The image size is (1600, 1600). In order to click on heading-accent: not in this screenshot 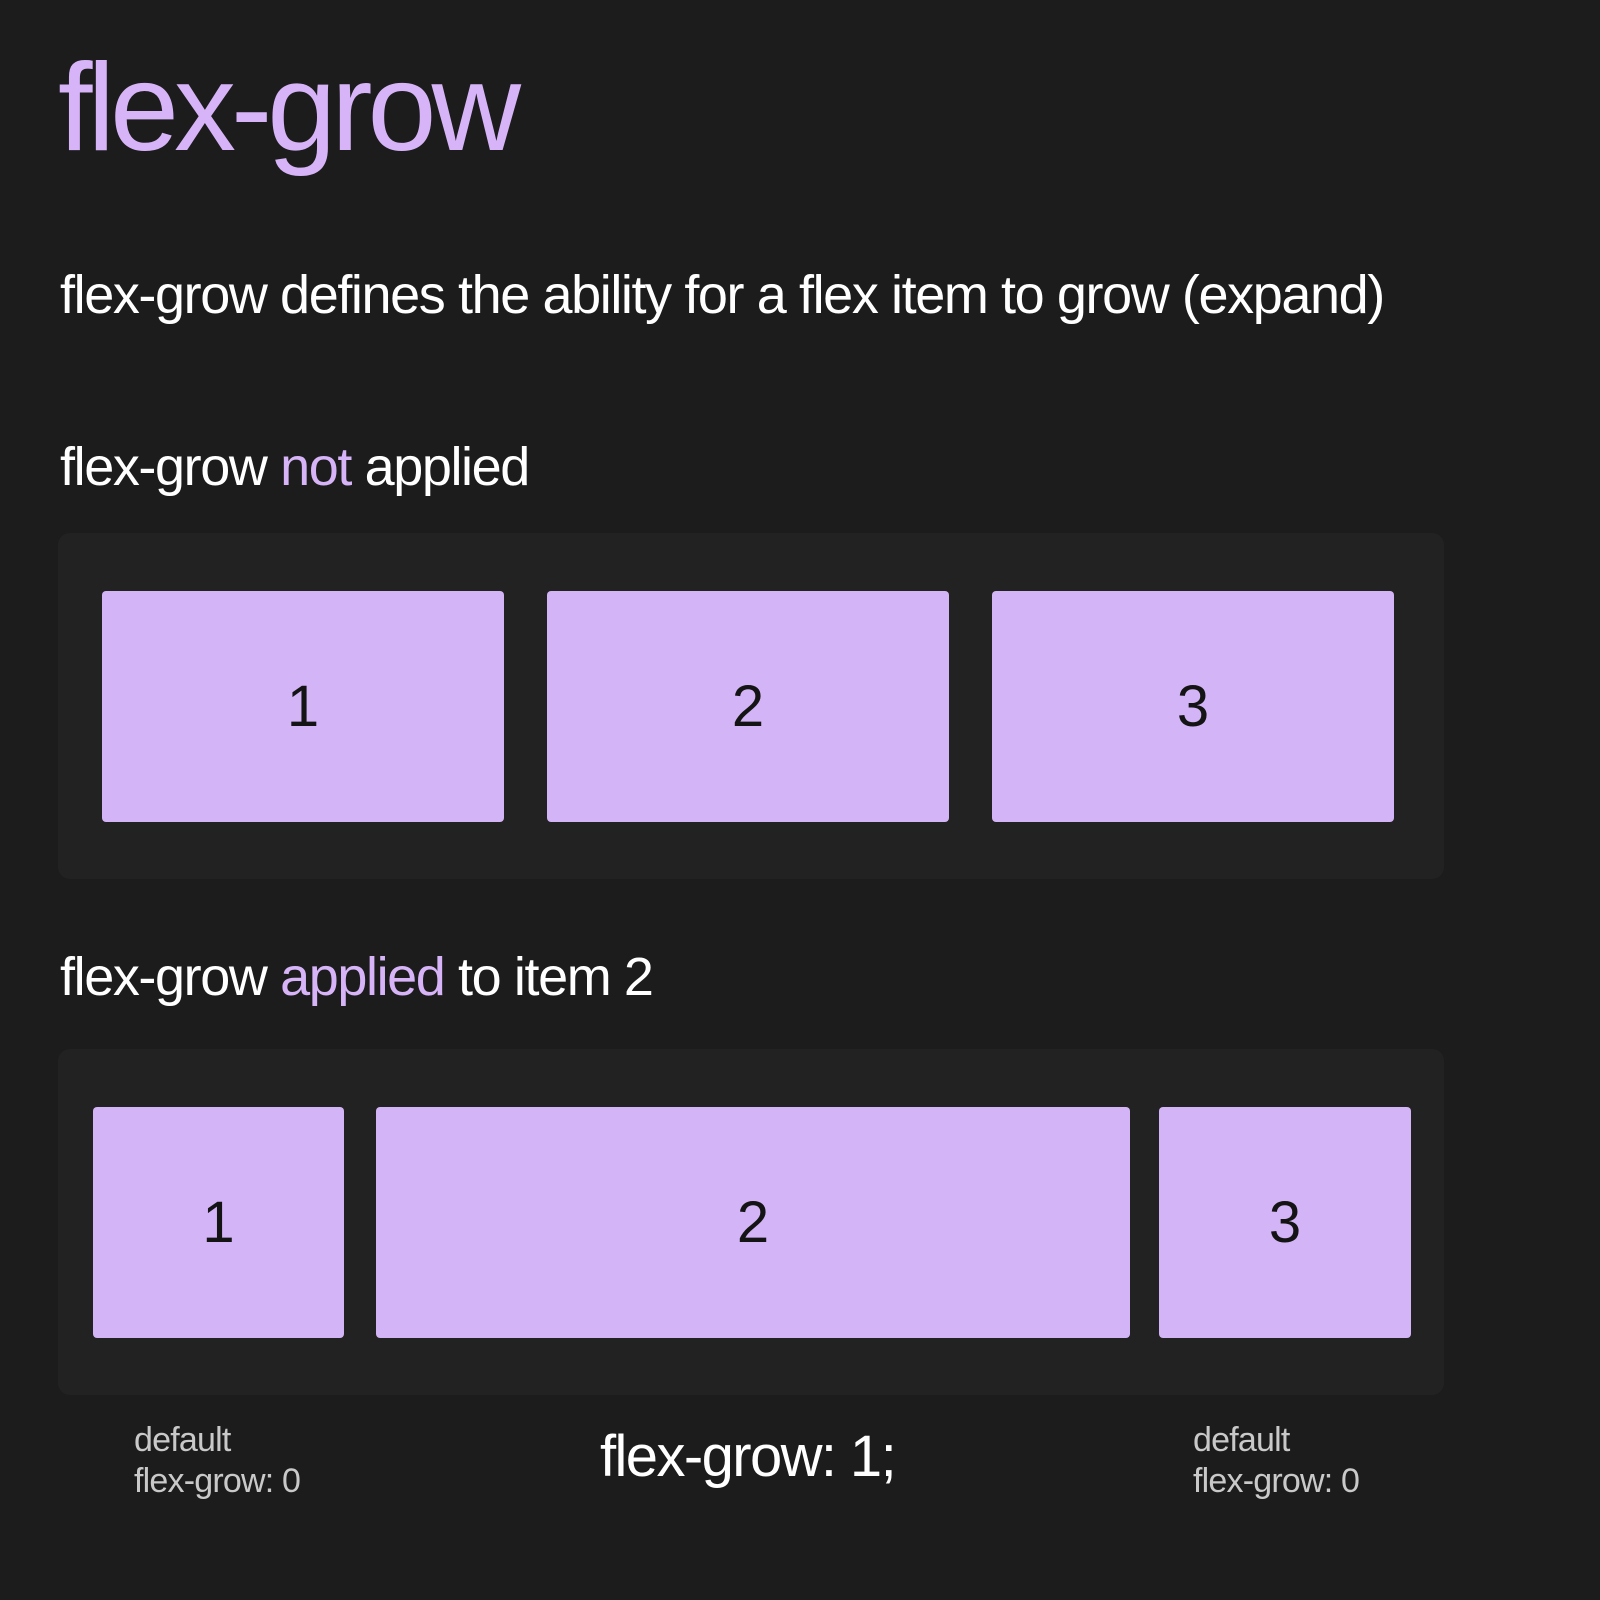, I will do `click(316, 467)`.